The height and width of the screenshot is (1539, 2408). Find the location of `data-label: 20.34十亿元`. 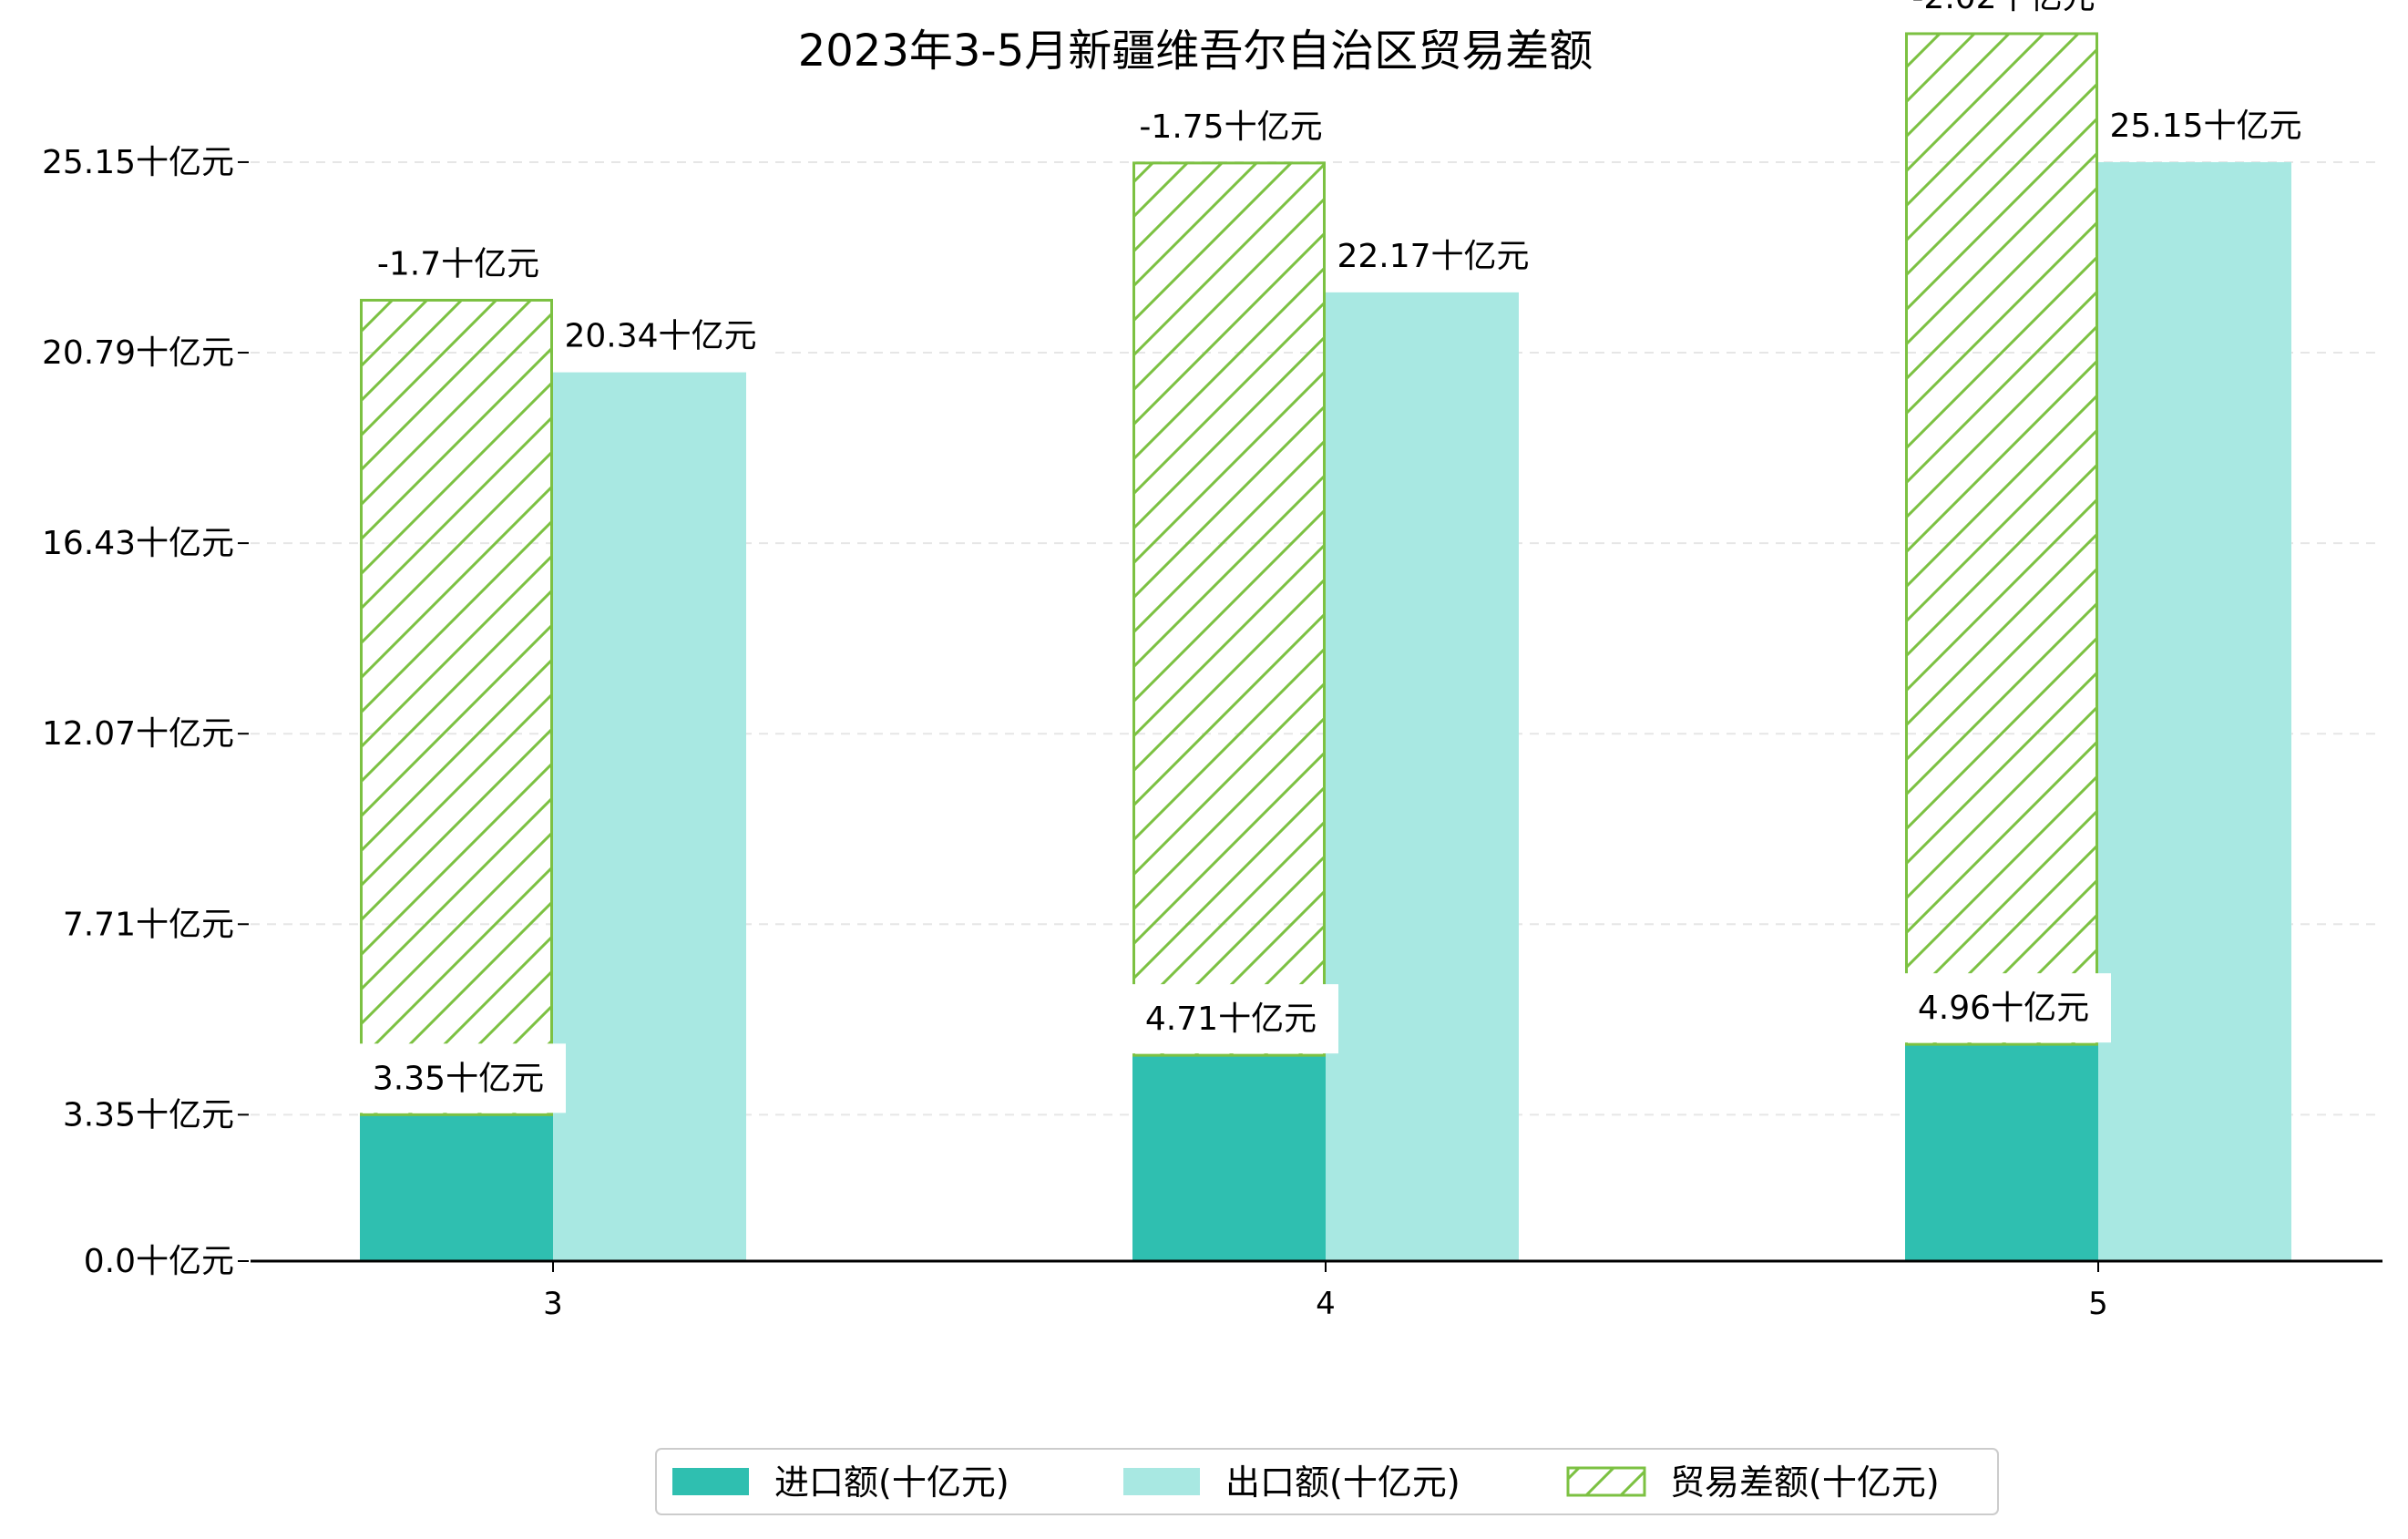

data-label: 20.34十亿元 is located at coordinates (660, 337).